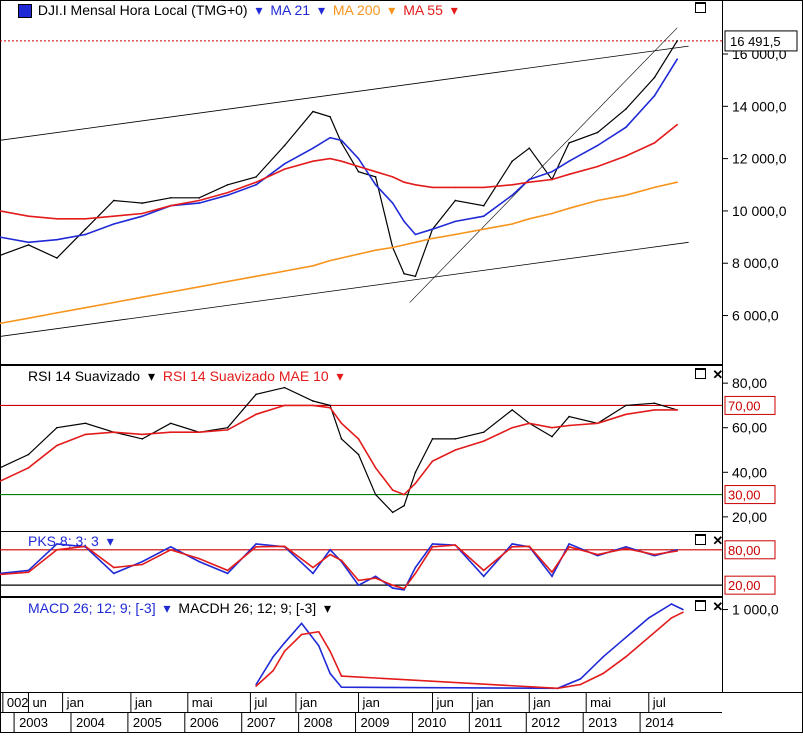 This screenshot has height=736, width=803. Describe the element at coordinates (755, 316) in the screenshot. I see `y-tick-label: 6 000,0` at that location.